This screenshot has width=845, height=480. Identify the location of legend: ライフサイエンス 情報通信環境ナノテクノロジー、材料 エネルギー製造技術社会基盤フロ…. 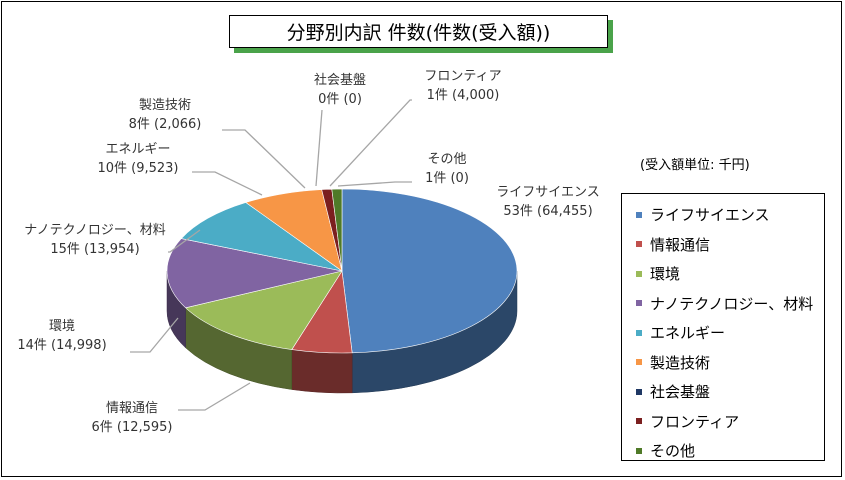
(723, 327).